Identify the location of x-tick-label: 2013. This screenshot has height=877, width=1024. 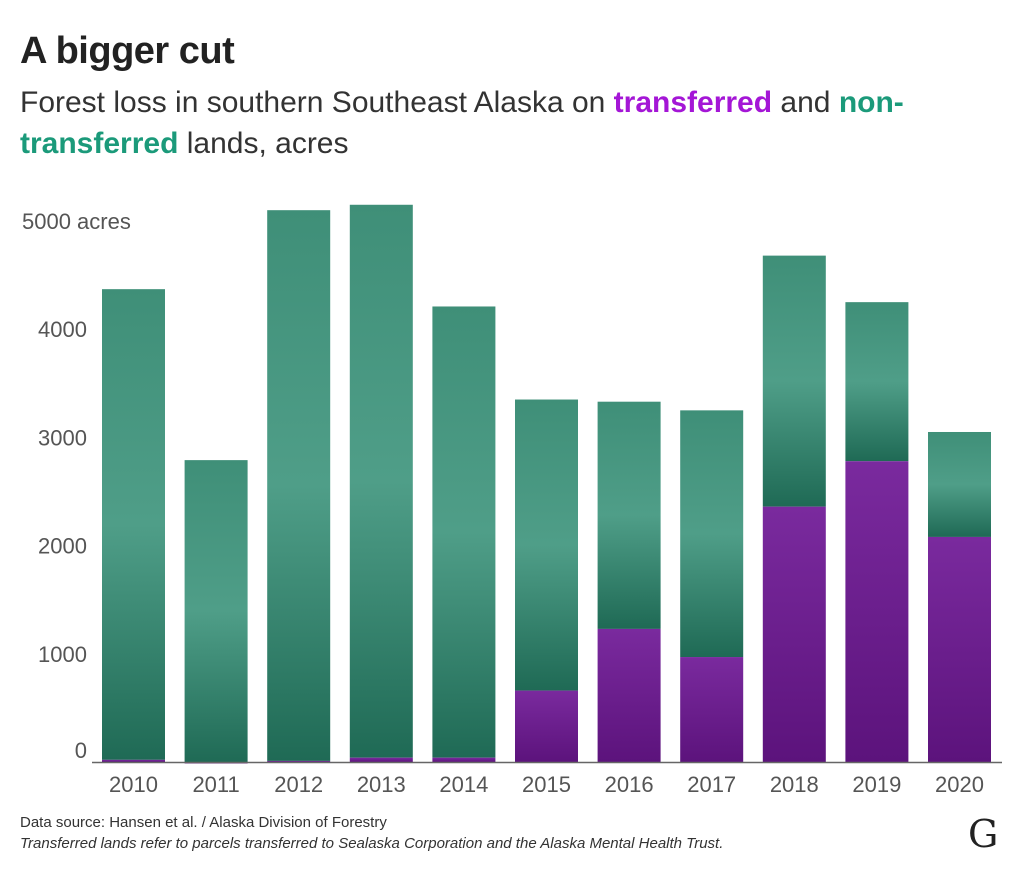
(381, 784).